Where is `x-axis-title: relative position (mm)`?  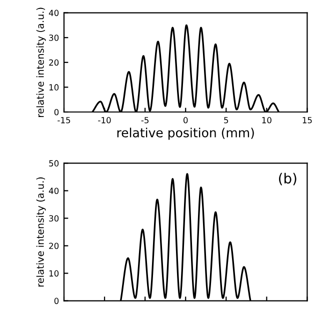
x-axis-title: relative position (mm) is located at coordinates (185, 134).